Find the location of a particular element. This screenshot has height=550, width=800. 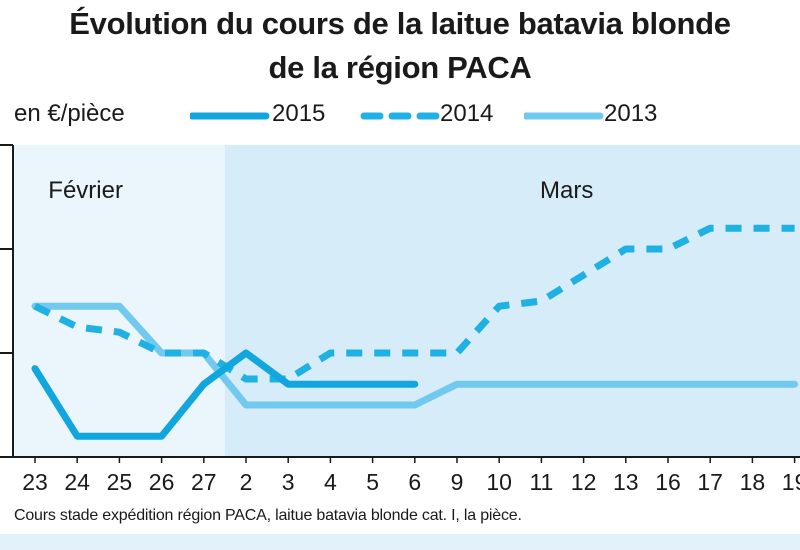

x-tick-label: 12 is located at coordinates (584, 482).